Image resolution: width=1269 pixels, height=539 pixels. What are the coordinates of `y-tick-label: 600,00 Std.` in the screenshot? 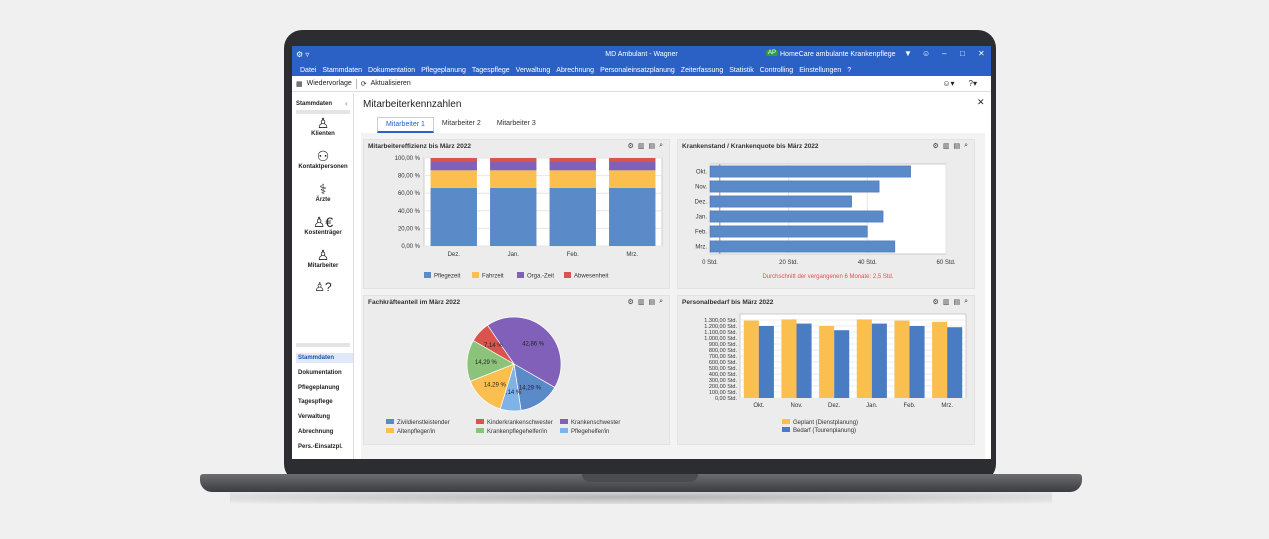 It's located at (723, 363).